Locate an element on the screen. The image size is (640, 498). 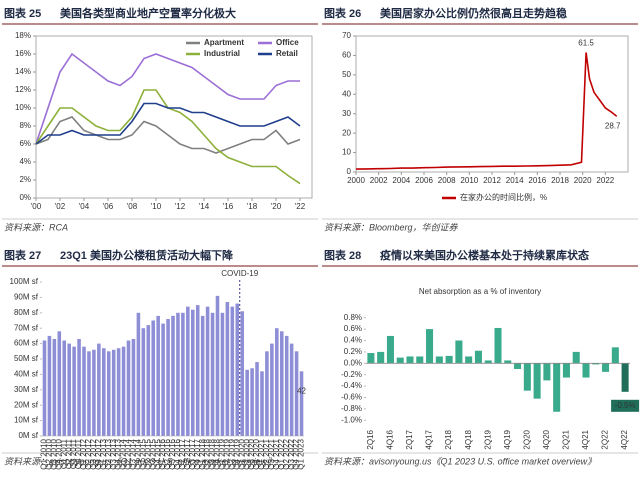
y-tick-label: 0 is located at coordinates (349, 171).